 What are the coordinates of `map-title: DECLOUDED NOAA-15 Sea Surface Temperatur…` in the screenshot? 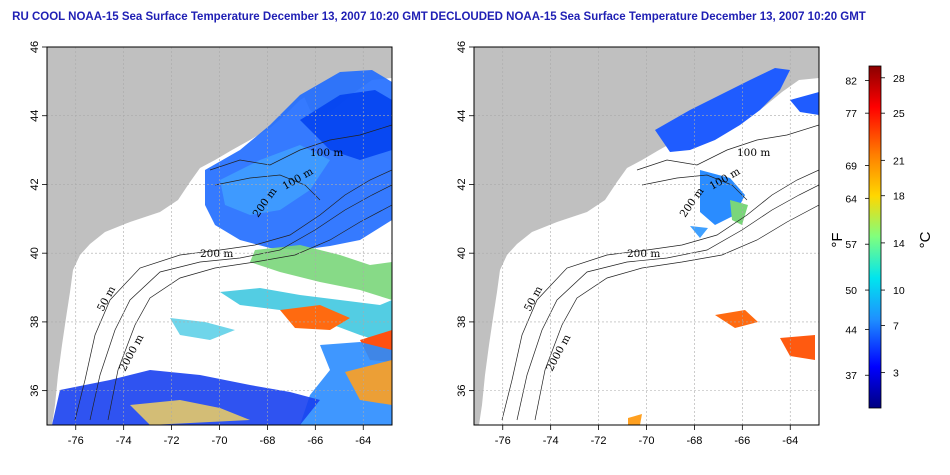 It's located at (648, 17).